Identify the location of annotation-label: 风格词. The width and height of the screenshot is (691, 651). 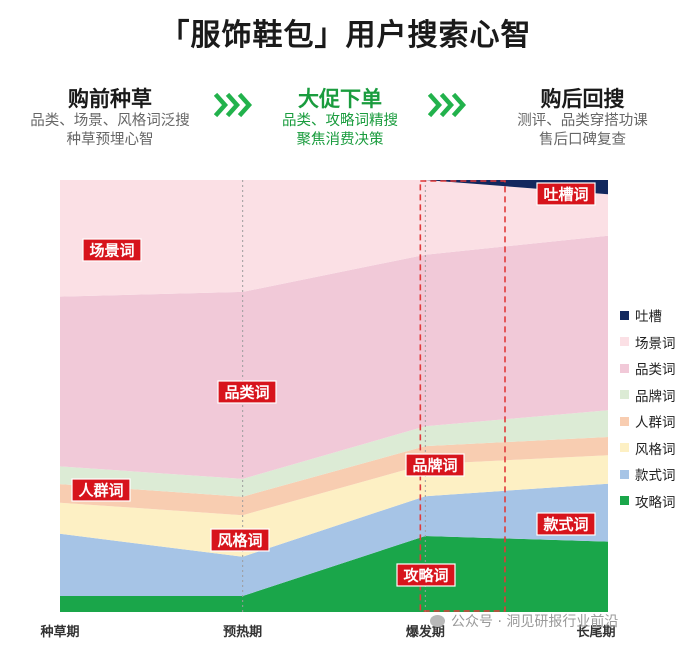
(239, 541).